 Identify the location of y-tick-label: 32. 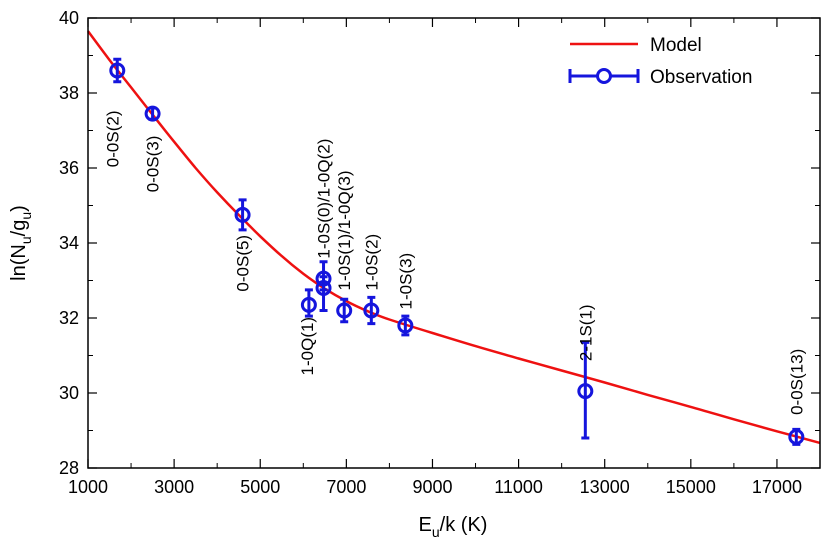
(69, 318).